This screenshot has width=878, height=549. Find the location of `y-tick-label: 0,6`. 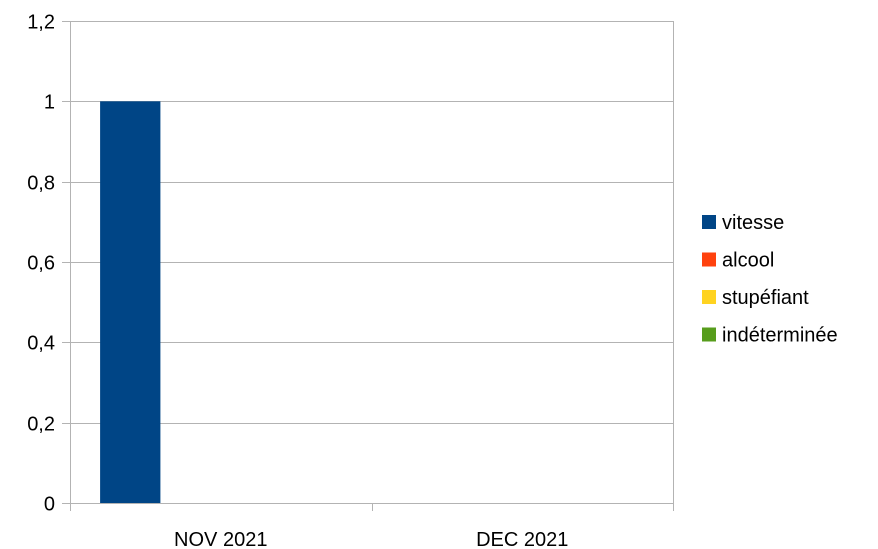

y-tick-label: 0,6 is located at coordinates (41, 264).